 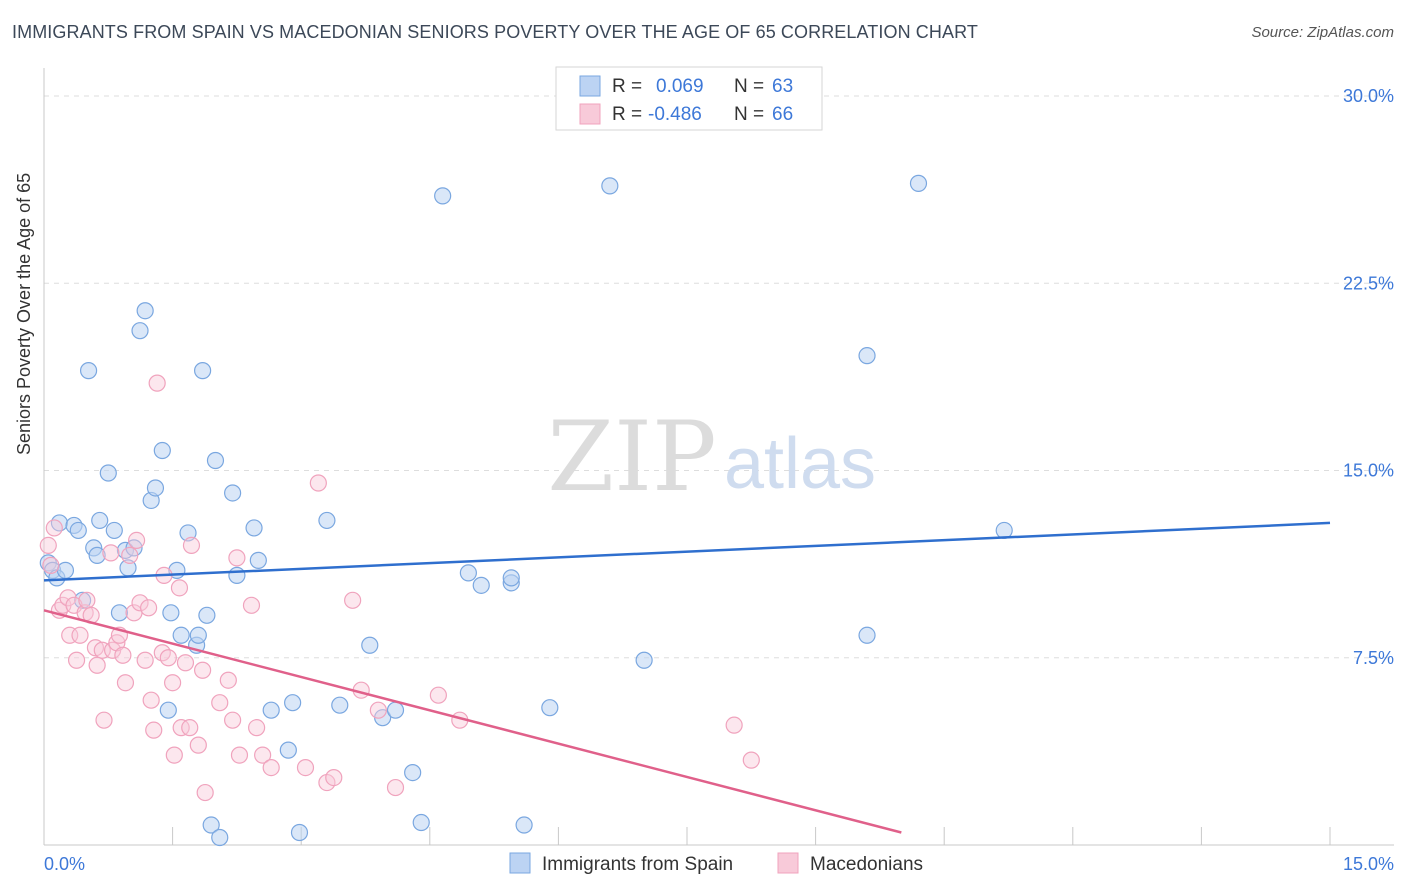 I want to click on legend-label-spain: Immigrants from Spain, so click(x=637, y=864).